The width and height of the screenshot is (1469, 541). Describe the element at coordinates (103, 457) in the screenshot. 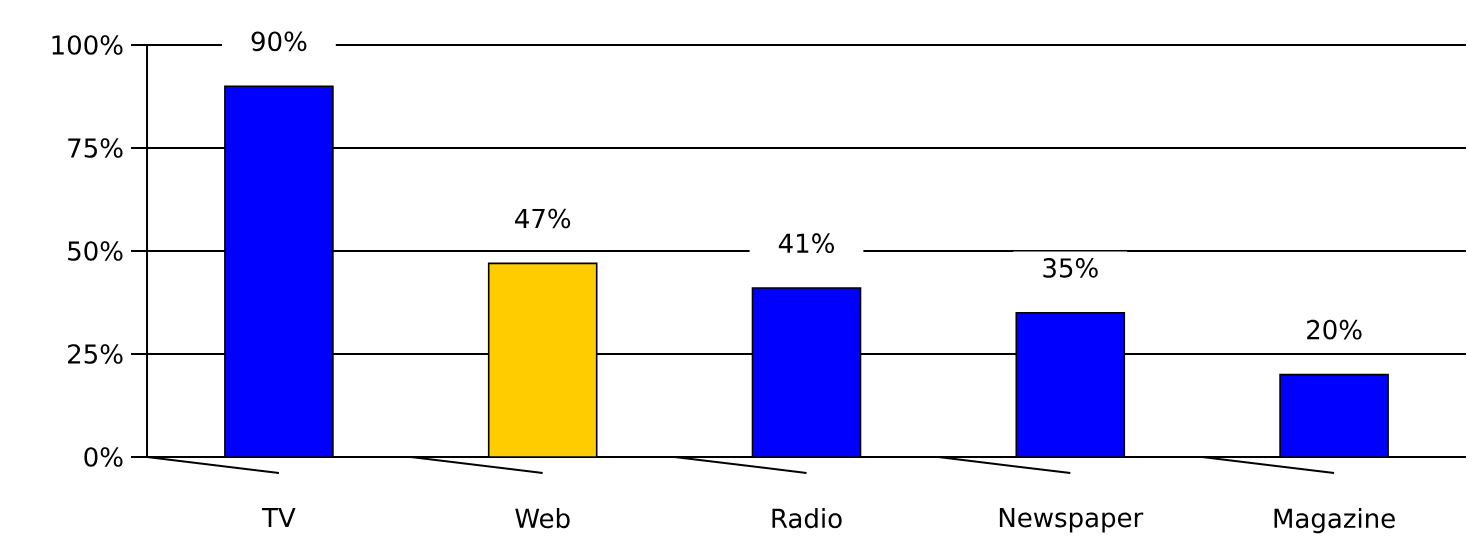

I see `y-tick-label: 0%` at that location.